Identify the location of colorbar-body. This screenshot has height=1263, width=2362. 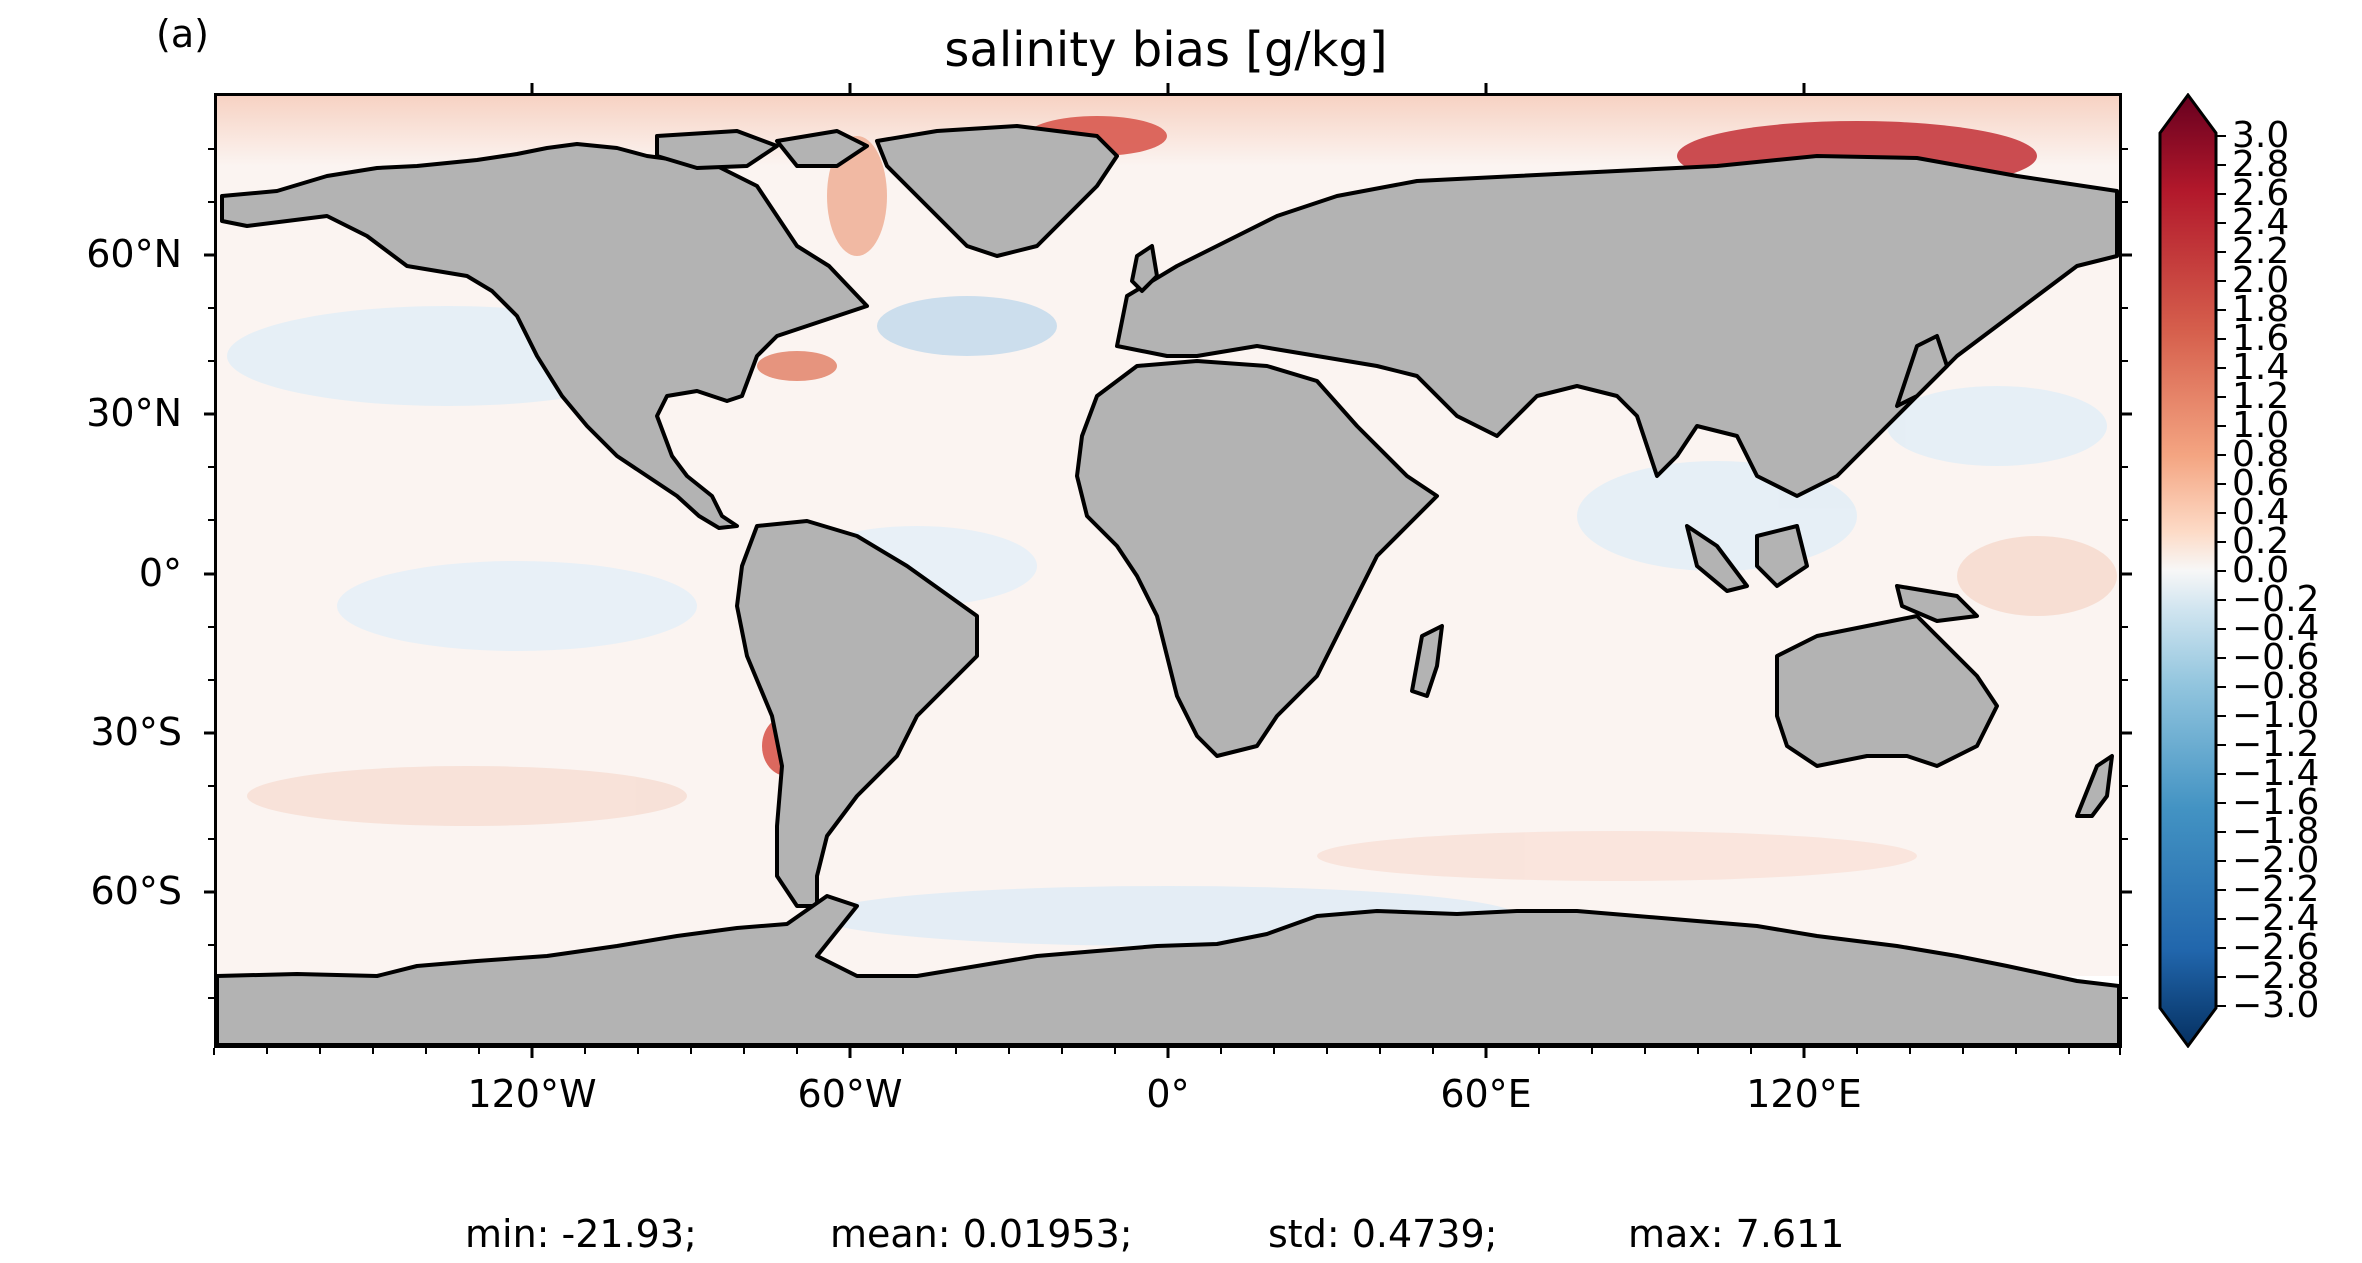
(2188, 570).